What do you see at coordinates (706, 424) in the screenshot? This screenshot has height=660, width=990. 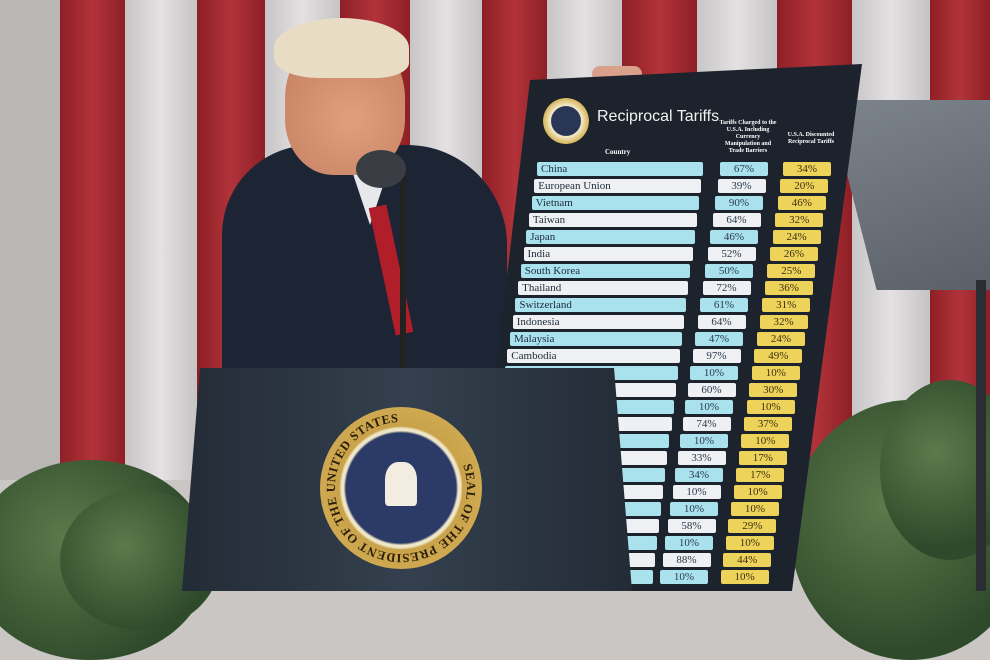 I see `tariff-charged-cell: 74%` at bounding box center [706, 424].